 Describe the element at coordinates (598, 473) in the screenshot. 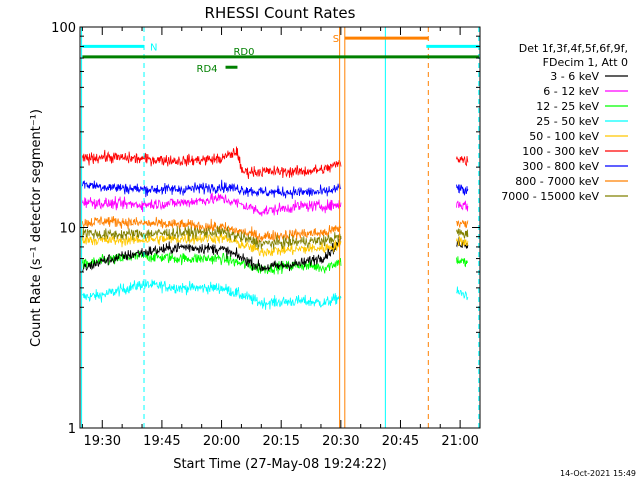

I see `footer-timestamp: 14-Oct-2021 15:49` at that location.